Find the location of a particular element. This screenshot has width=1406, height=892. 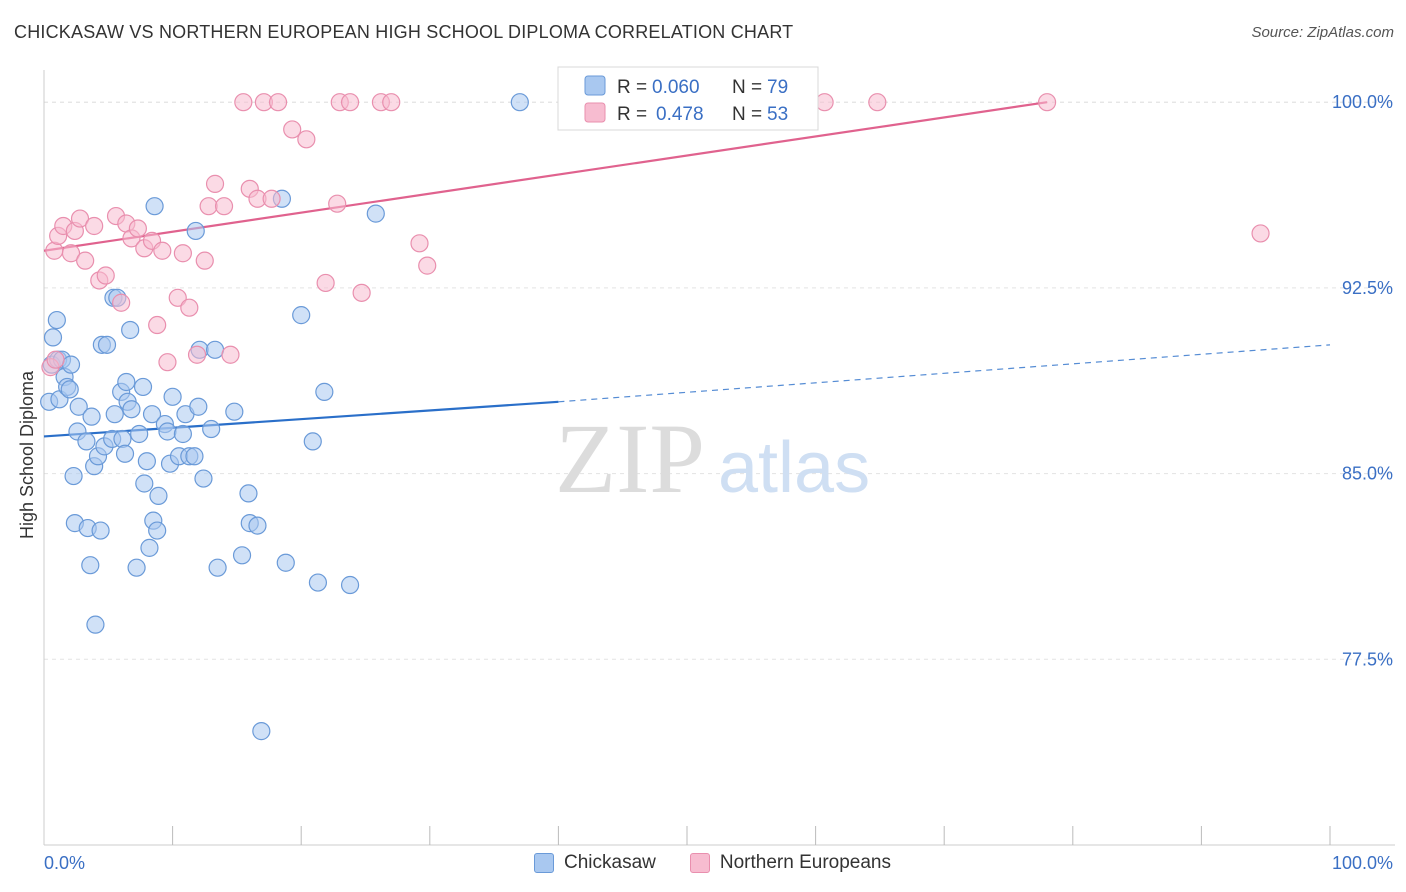

y-tick-label: 92.5% is located at coordinates (1367, 288).